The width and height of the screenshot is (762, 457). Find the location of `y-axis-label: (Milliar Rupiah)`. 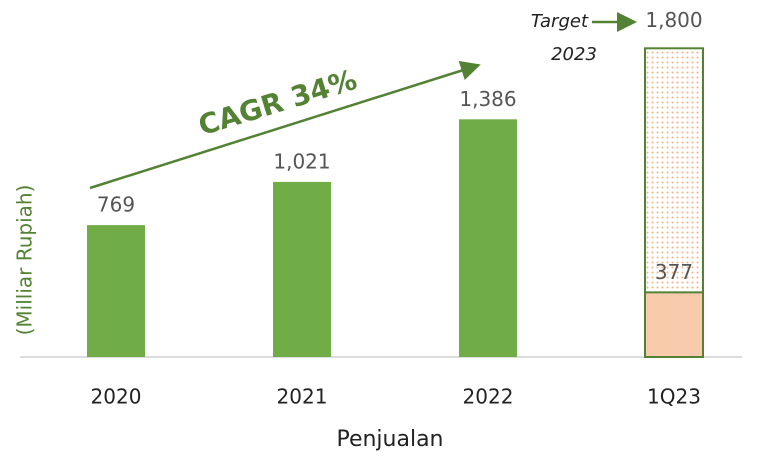

y-axis-label: (Milliar Rupiah) is located at coordinates (25, 260).